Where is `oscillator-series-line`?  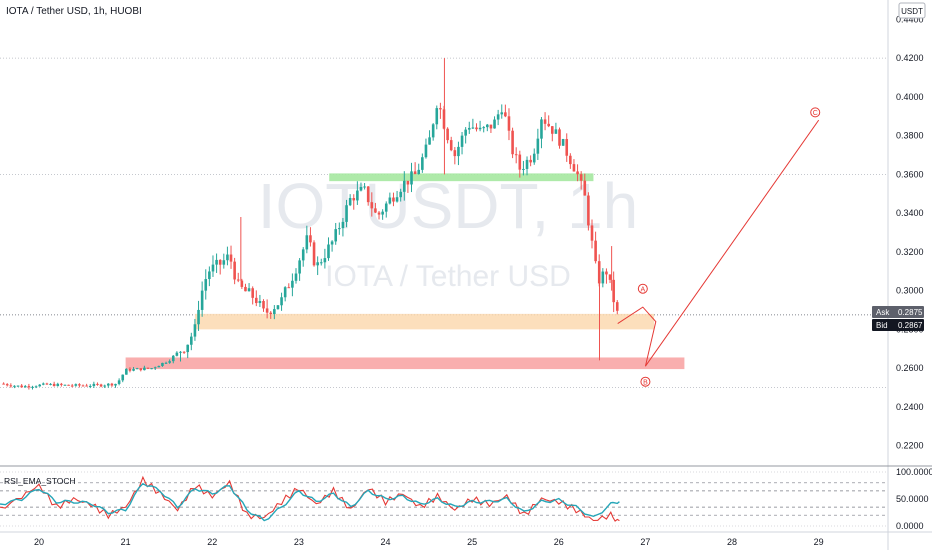 oscillator-series-line is located at coordinates (310, 502).